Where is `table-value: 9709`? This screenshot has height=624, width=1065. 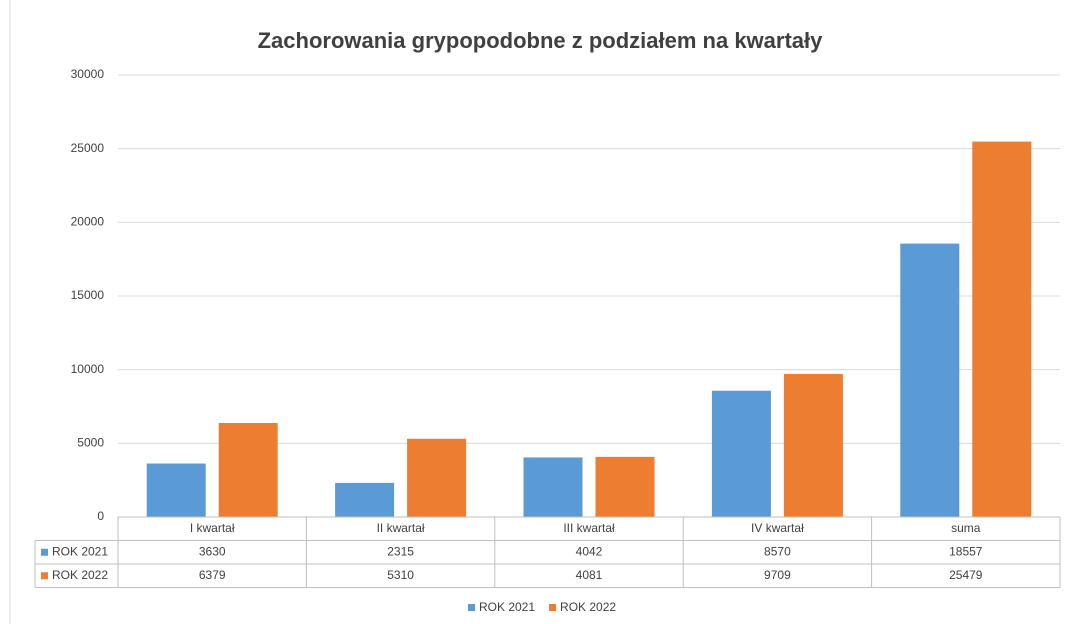 table-value: 9709 is located at coordinates (777, 575).